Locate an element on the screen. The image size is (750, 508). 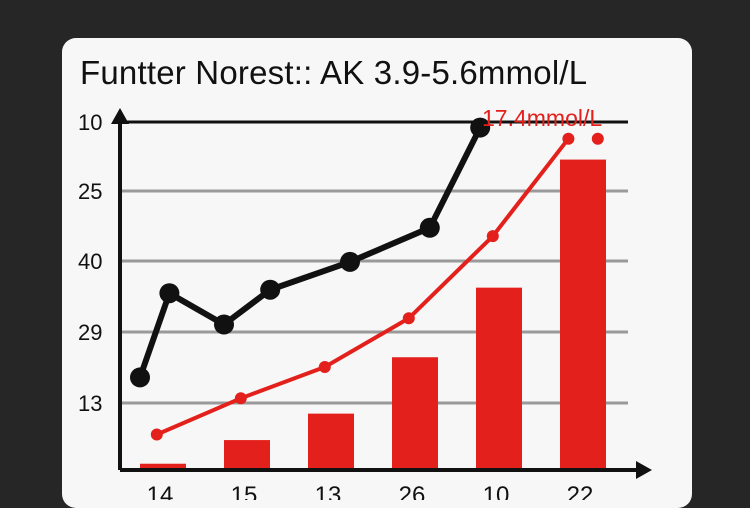
y-tick-label: 10 is located at coordinates (90, 122).